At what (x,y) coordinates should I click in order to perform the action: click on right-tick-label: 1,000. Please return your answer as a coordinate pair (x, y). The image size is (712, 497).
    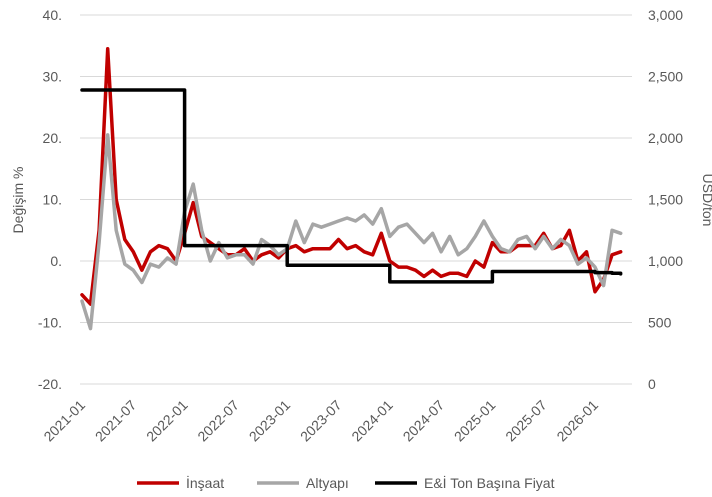
    Looking at the image, I should click on (665, 261).